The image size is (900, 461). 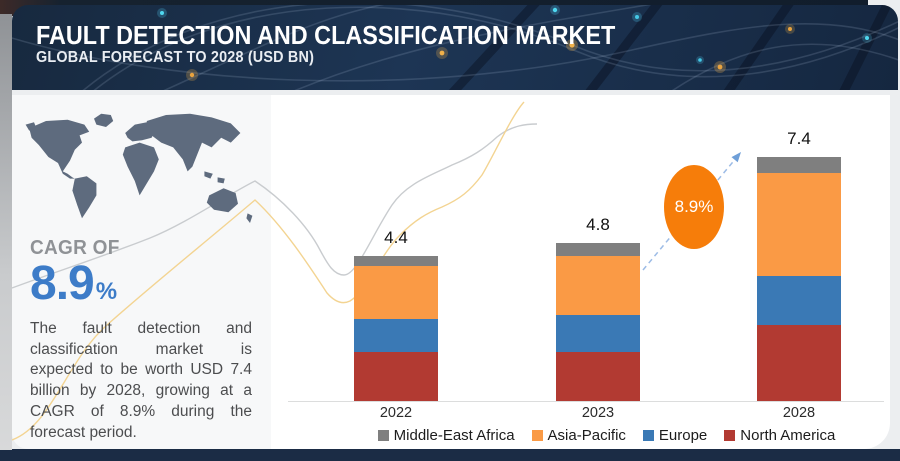 I want to click on legend-item-europe: Europe, so click(x=675, y=435).